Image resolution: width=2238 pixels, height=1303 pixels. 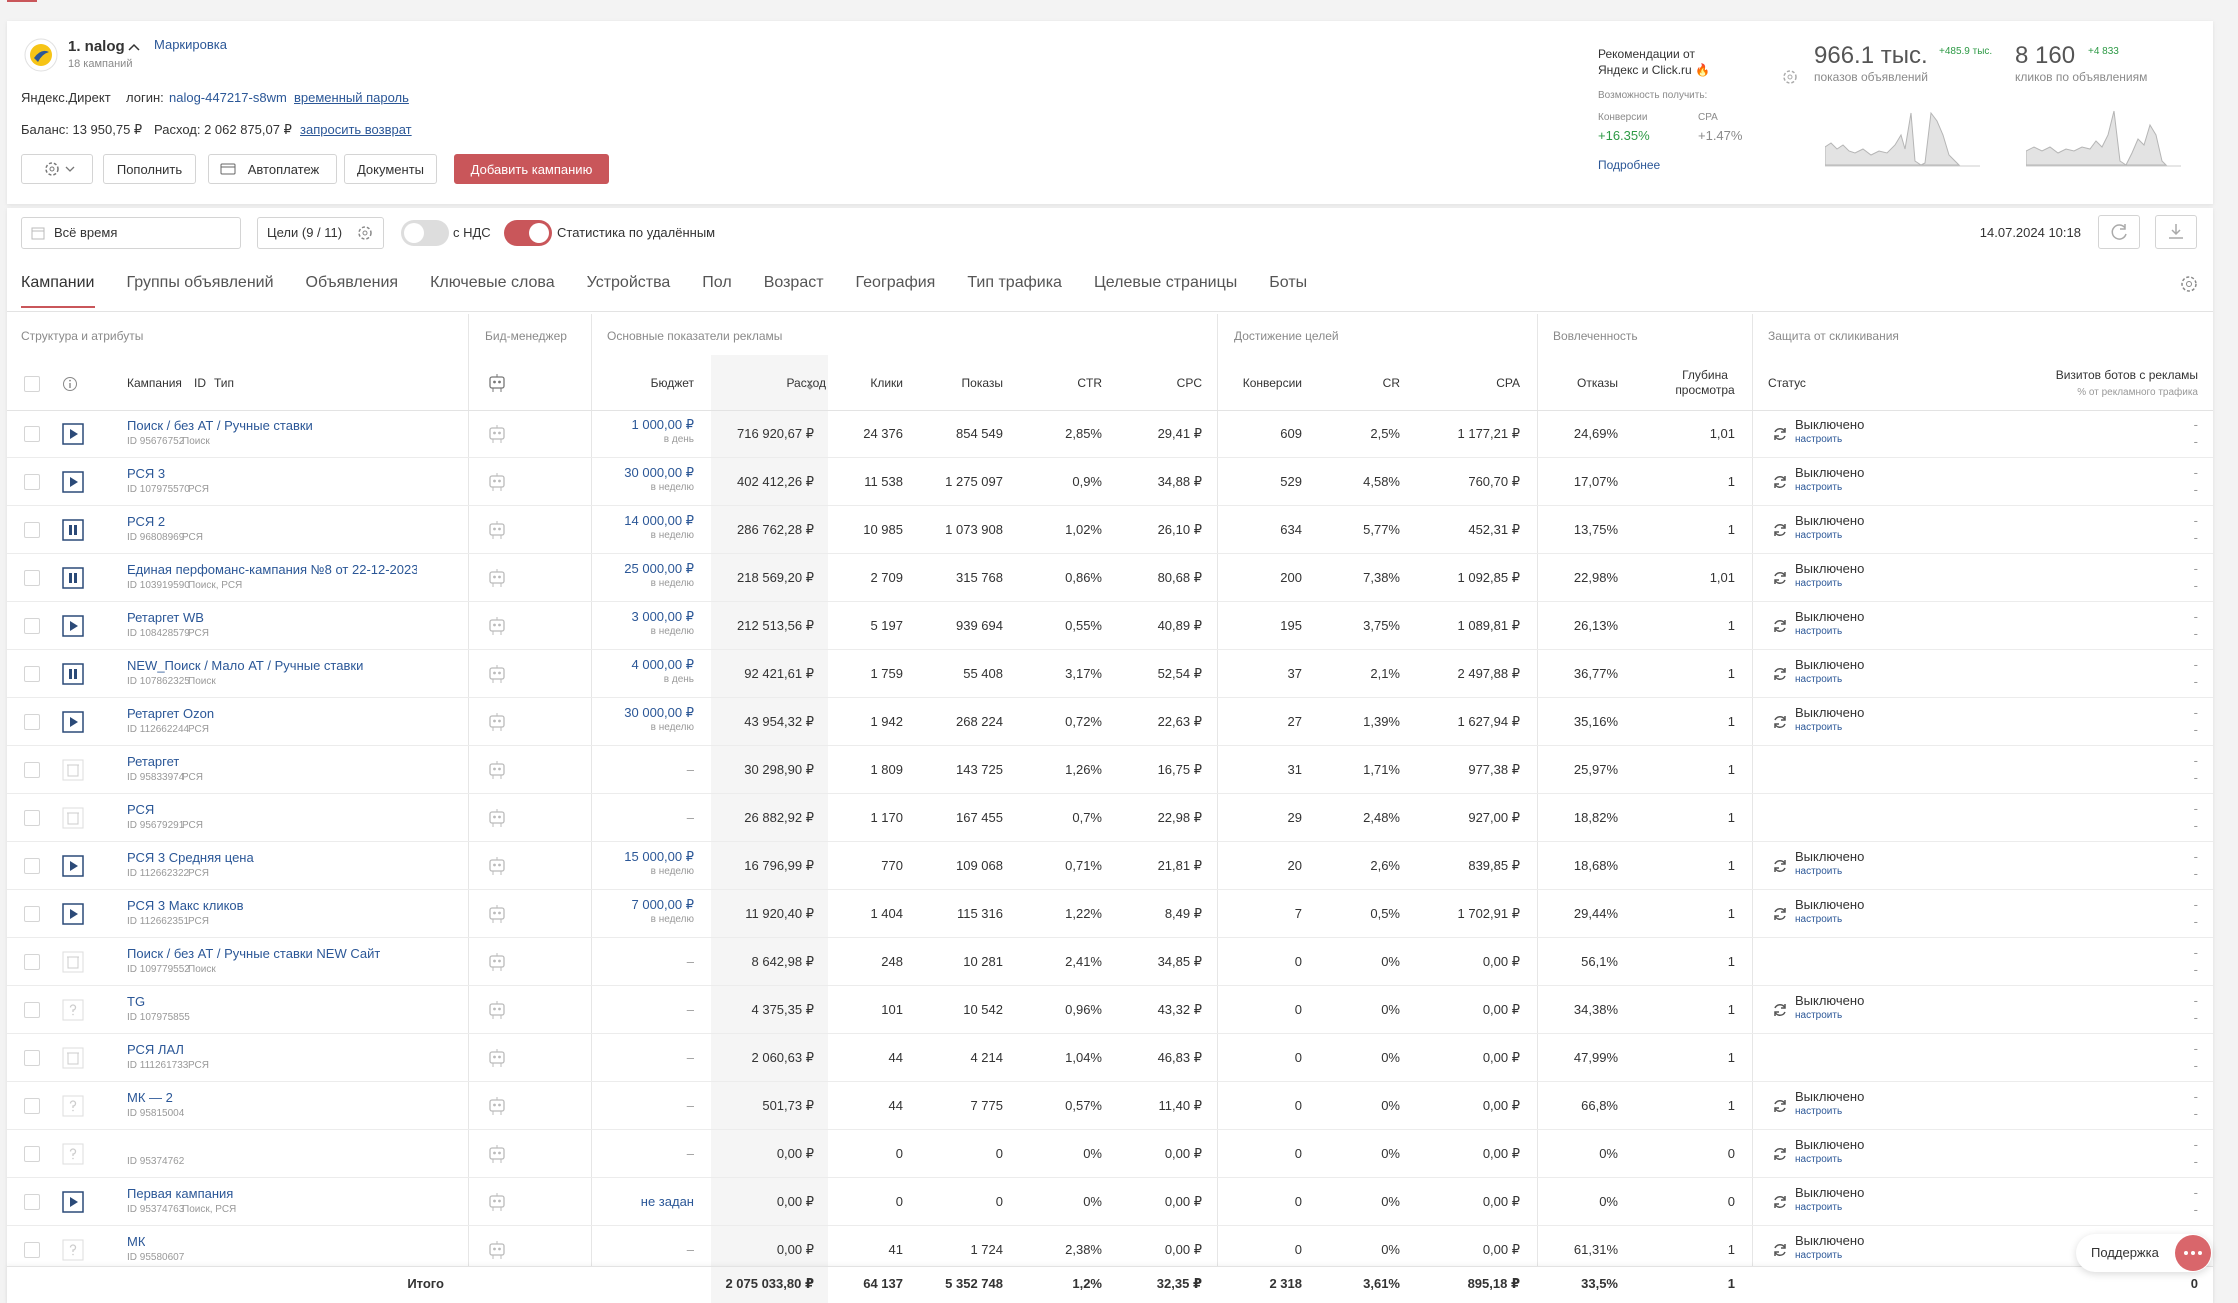 What do you see at coordinates (149, 169) in the screenshot?
I see `topup-button: Пополнить` at bounding box center [149, 169].